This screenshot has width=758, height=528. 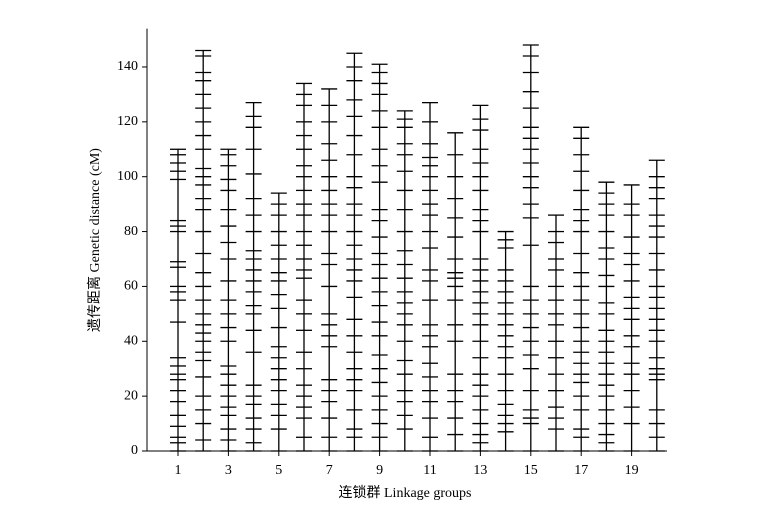 What do you see at coordinates (228, 470) in the screenshot?
I see `x-tick-label: 3` at bounding box center [228, 470].